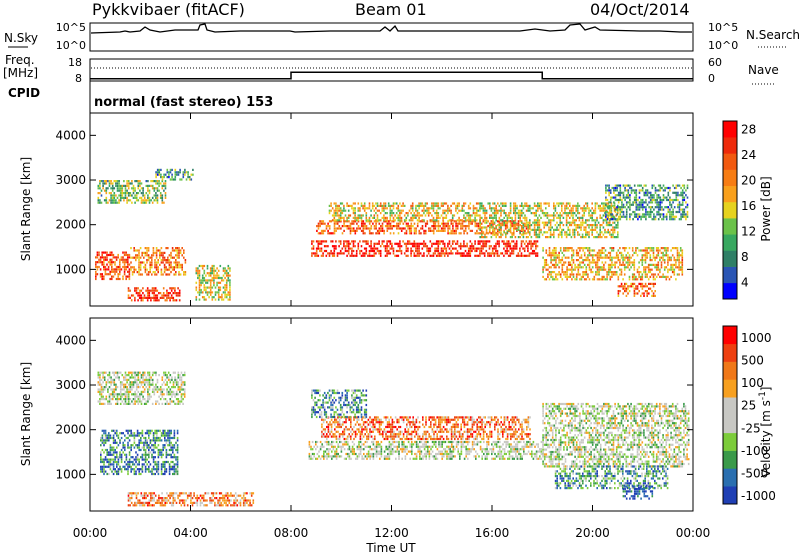 The height and width of the screenshot is (554, 800). Describe the element at coordinates (730, 194) in the screenshot. I see `colorbar-segment` at that location.